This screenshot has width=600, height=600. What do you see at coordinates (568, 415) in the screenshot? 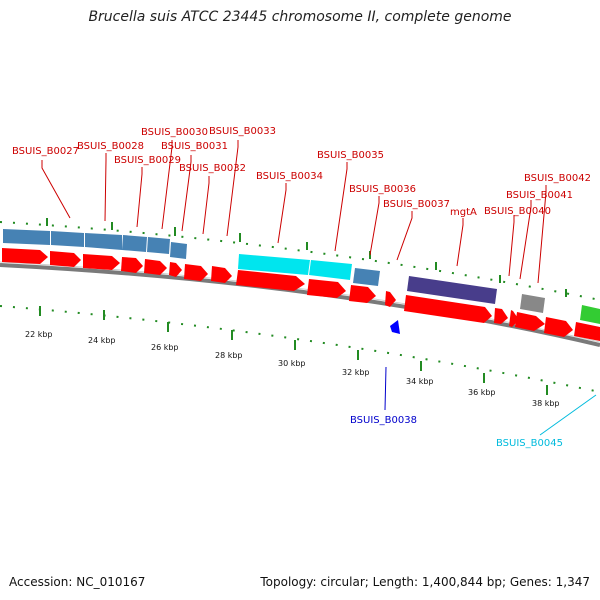
I see `callout-b0045` at bounding box center [568, 415].